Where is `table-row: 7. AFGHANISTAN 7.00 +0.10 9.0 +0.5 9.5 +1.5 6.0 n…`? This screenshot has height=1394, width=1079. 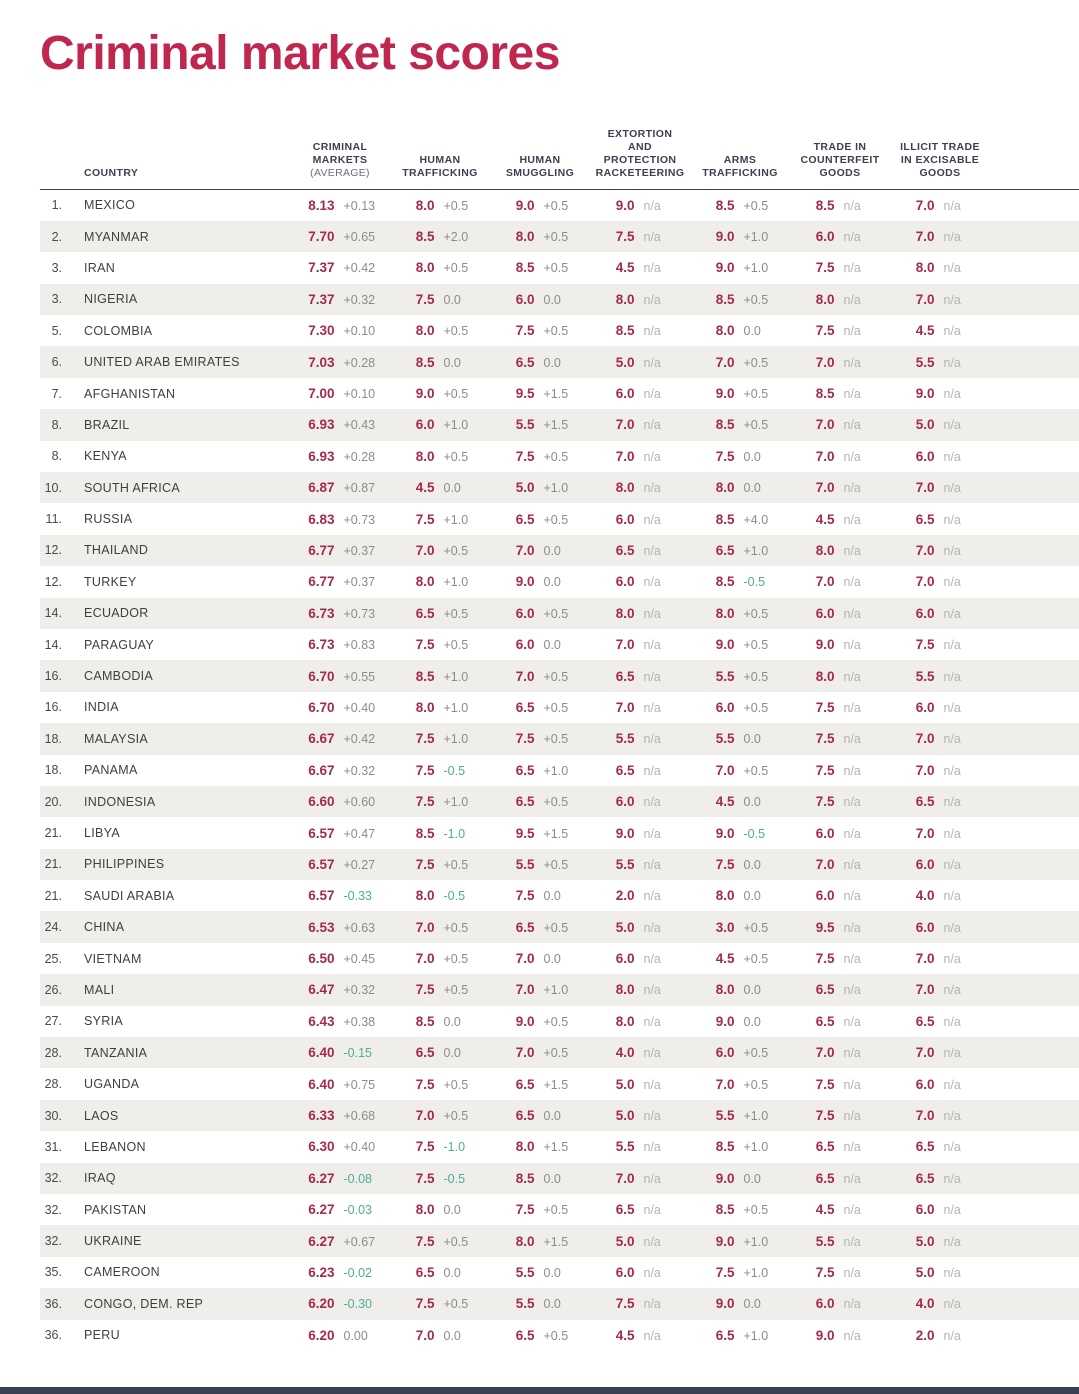
table-row: 7. AFGHANISTAN 7.00 +0.10 9.0 +0.5 9.5 +1.5 6.0 n… is located at coordinates (559, 393).